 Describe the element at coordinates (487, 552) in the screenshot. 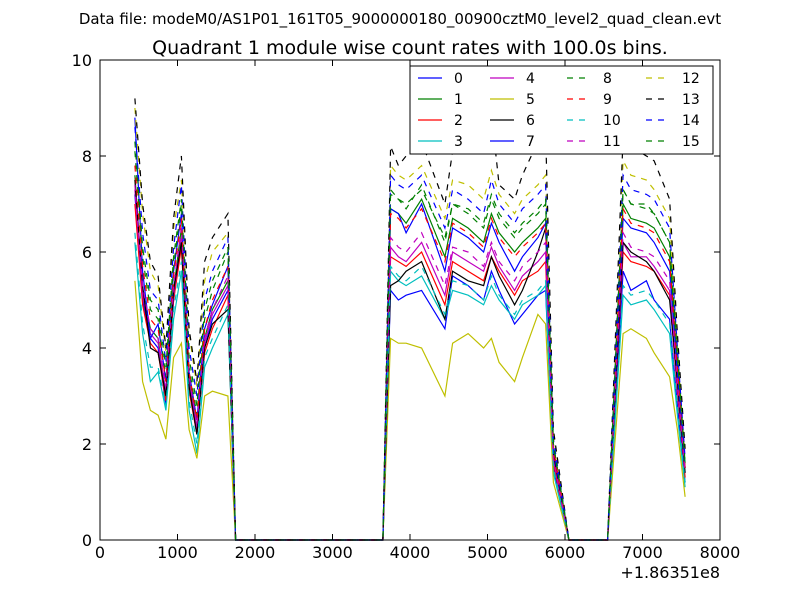

I see `x-tick-label: 5000` at that location.